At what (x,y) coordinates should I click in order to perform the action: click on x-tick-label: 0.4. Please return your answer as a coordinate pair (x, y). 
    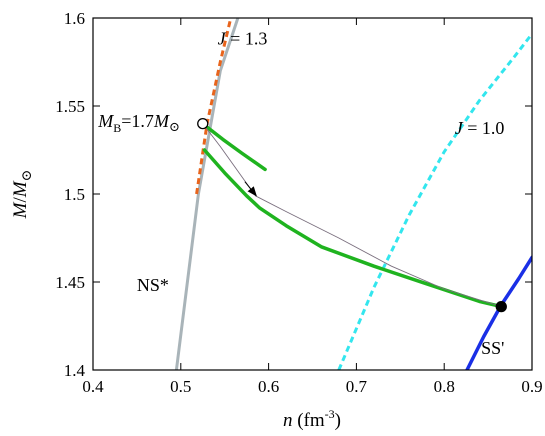
    Looking at the image, I should click on (93, 386).